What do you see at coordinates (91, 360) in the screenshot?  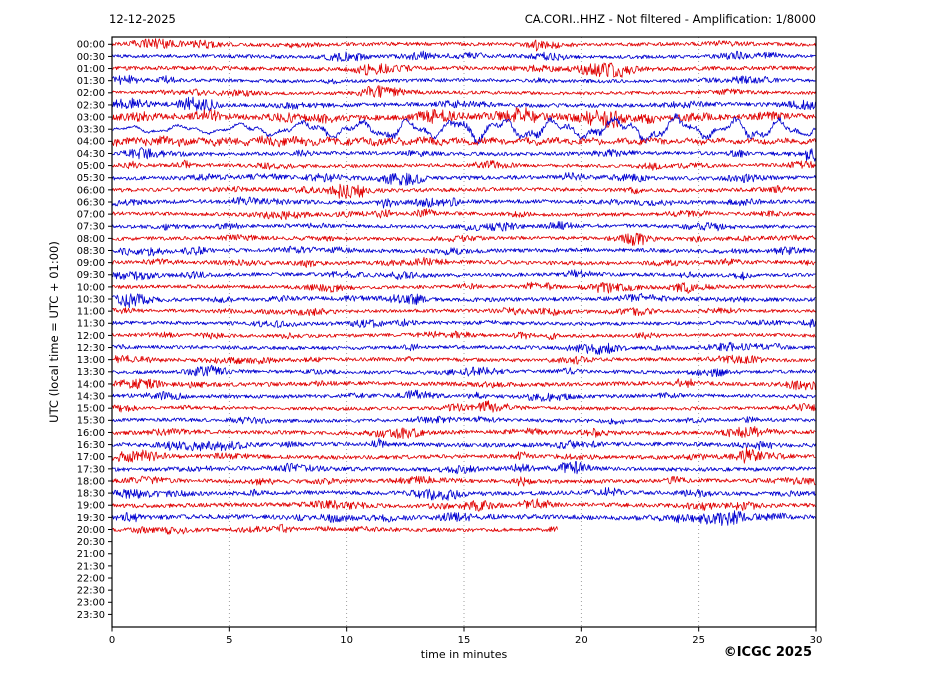 I see `row-label: 13:00` at bounding box center [91, 360].